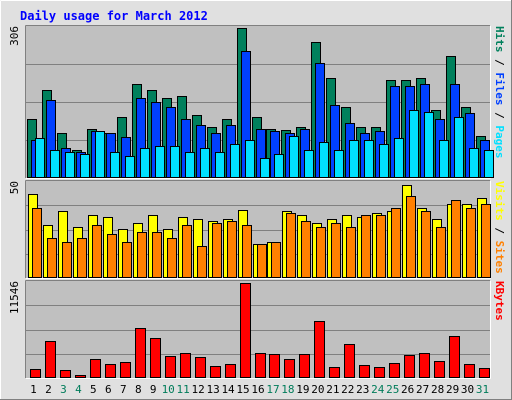  Describe the element at coordinates (354, 159) in the screenshot. I see `bar-pages-day-22: Pages 22: 77` at that location.